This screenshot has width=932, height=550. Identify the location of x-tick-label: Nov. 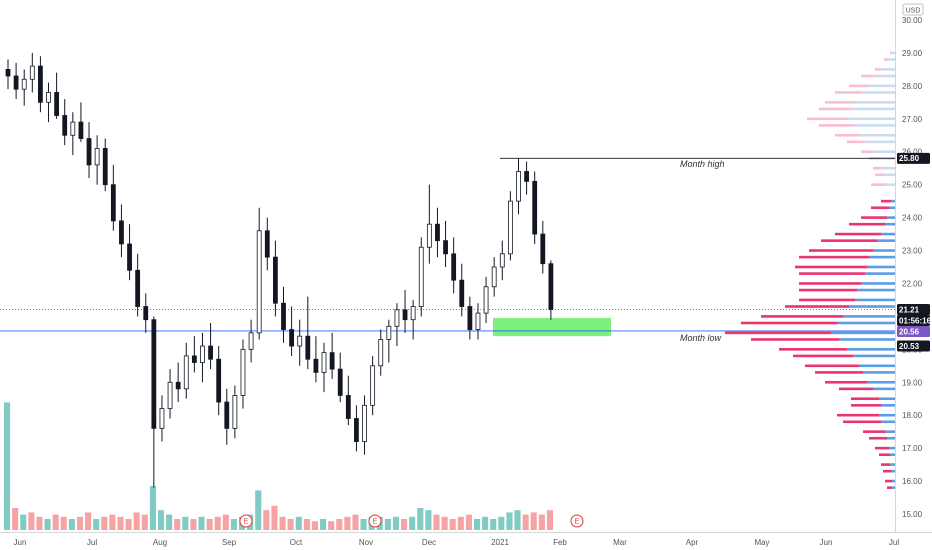
(366, 542).